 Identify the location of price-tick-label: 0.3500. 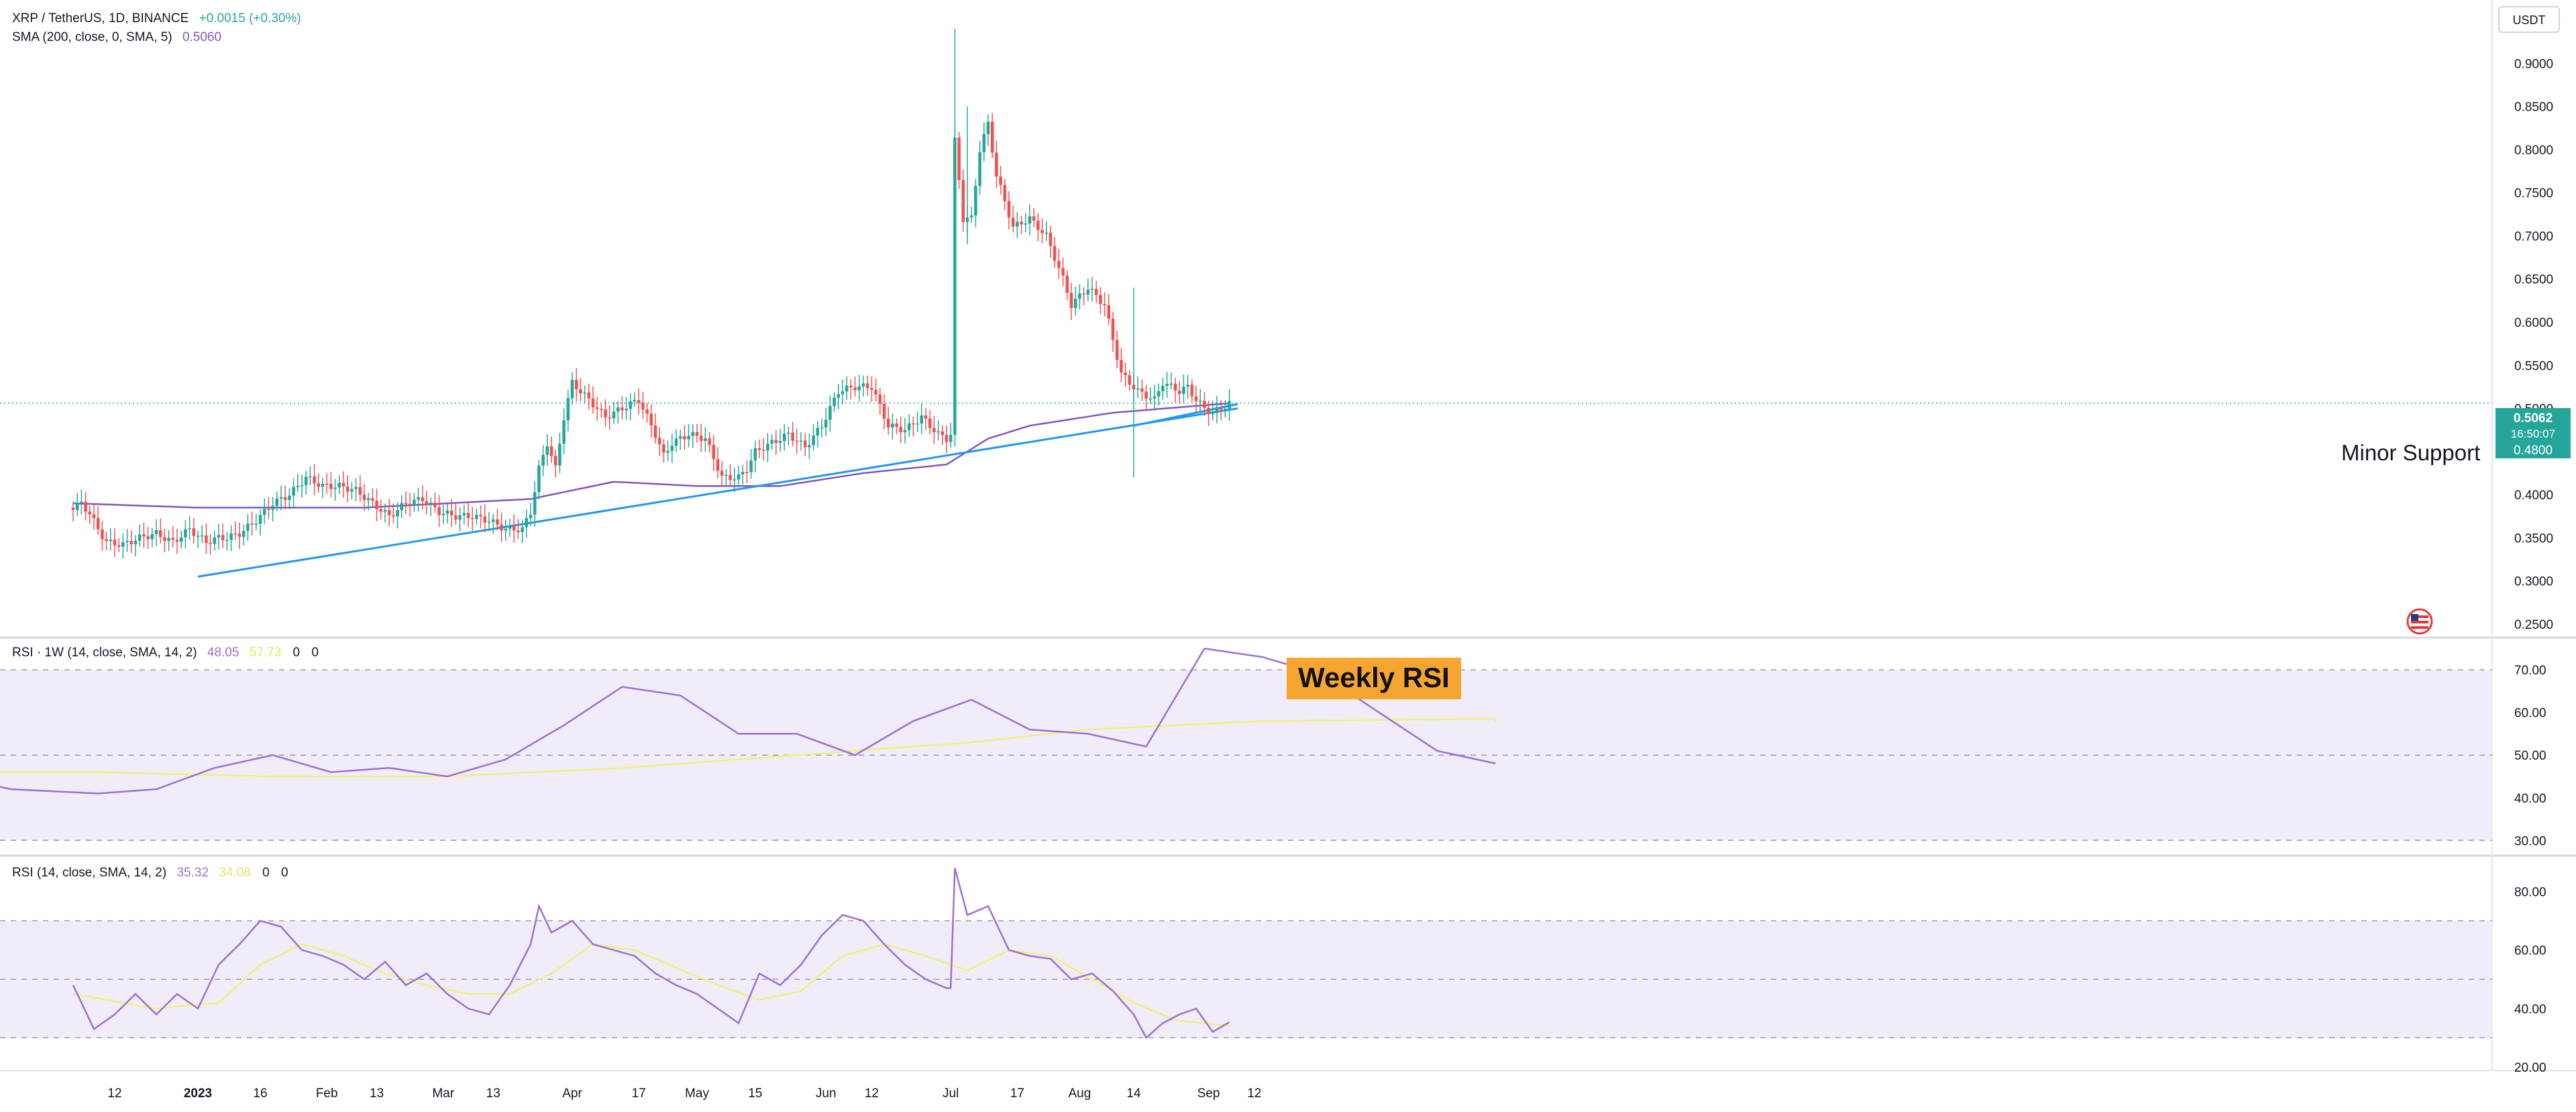
(2533, 539).